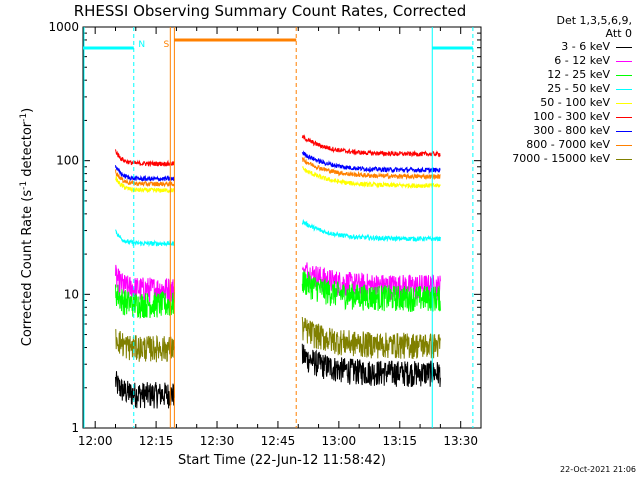 The image size is (640, 480). Describe the element at coordinates (339, 441) in the screenshot. I see `x-tick-label: 13:00` at that location.